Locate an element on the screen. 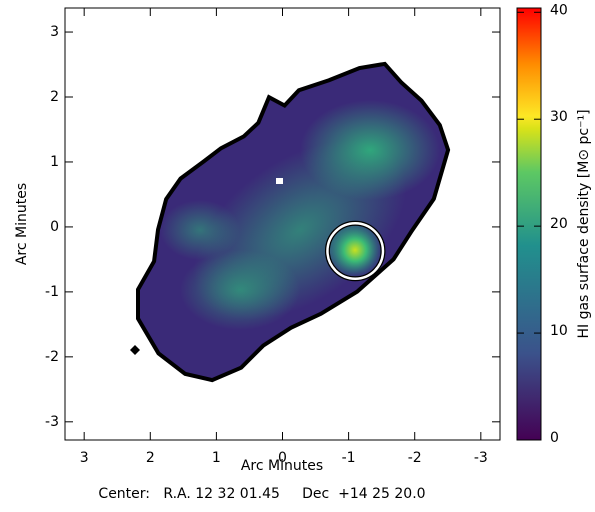 This screenshot has height=512, width=595. colorbar-tick-label: 10 is located at coordinates (559, 331).